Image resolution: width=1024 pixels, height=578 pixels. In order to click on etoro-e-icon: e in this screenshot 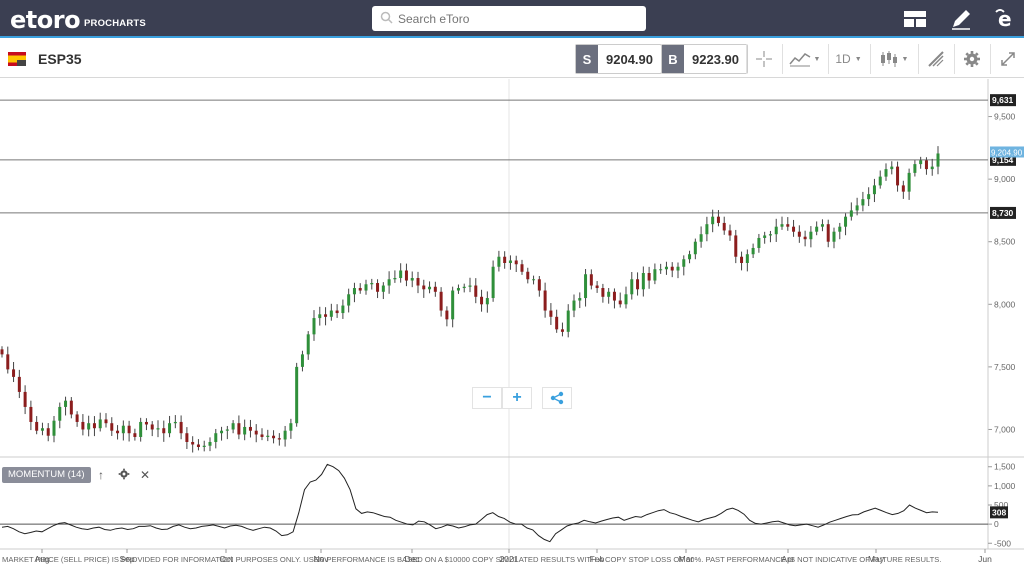, I will do `click(1005, 19)`.